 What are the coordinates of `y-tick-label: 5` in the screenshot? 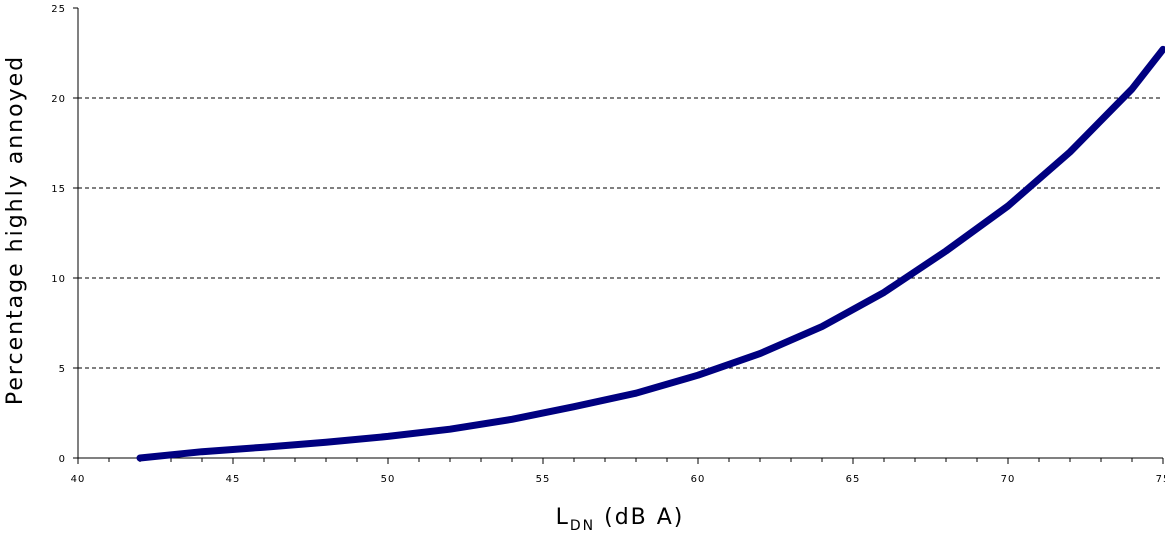 It's located at (62, 369).